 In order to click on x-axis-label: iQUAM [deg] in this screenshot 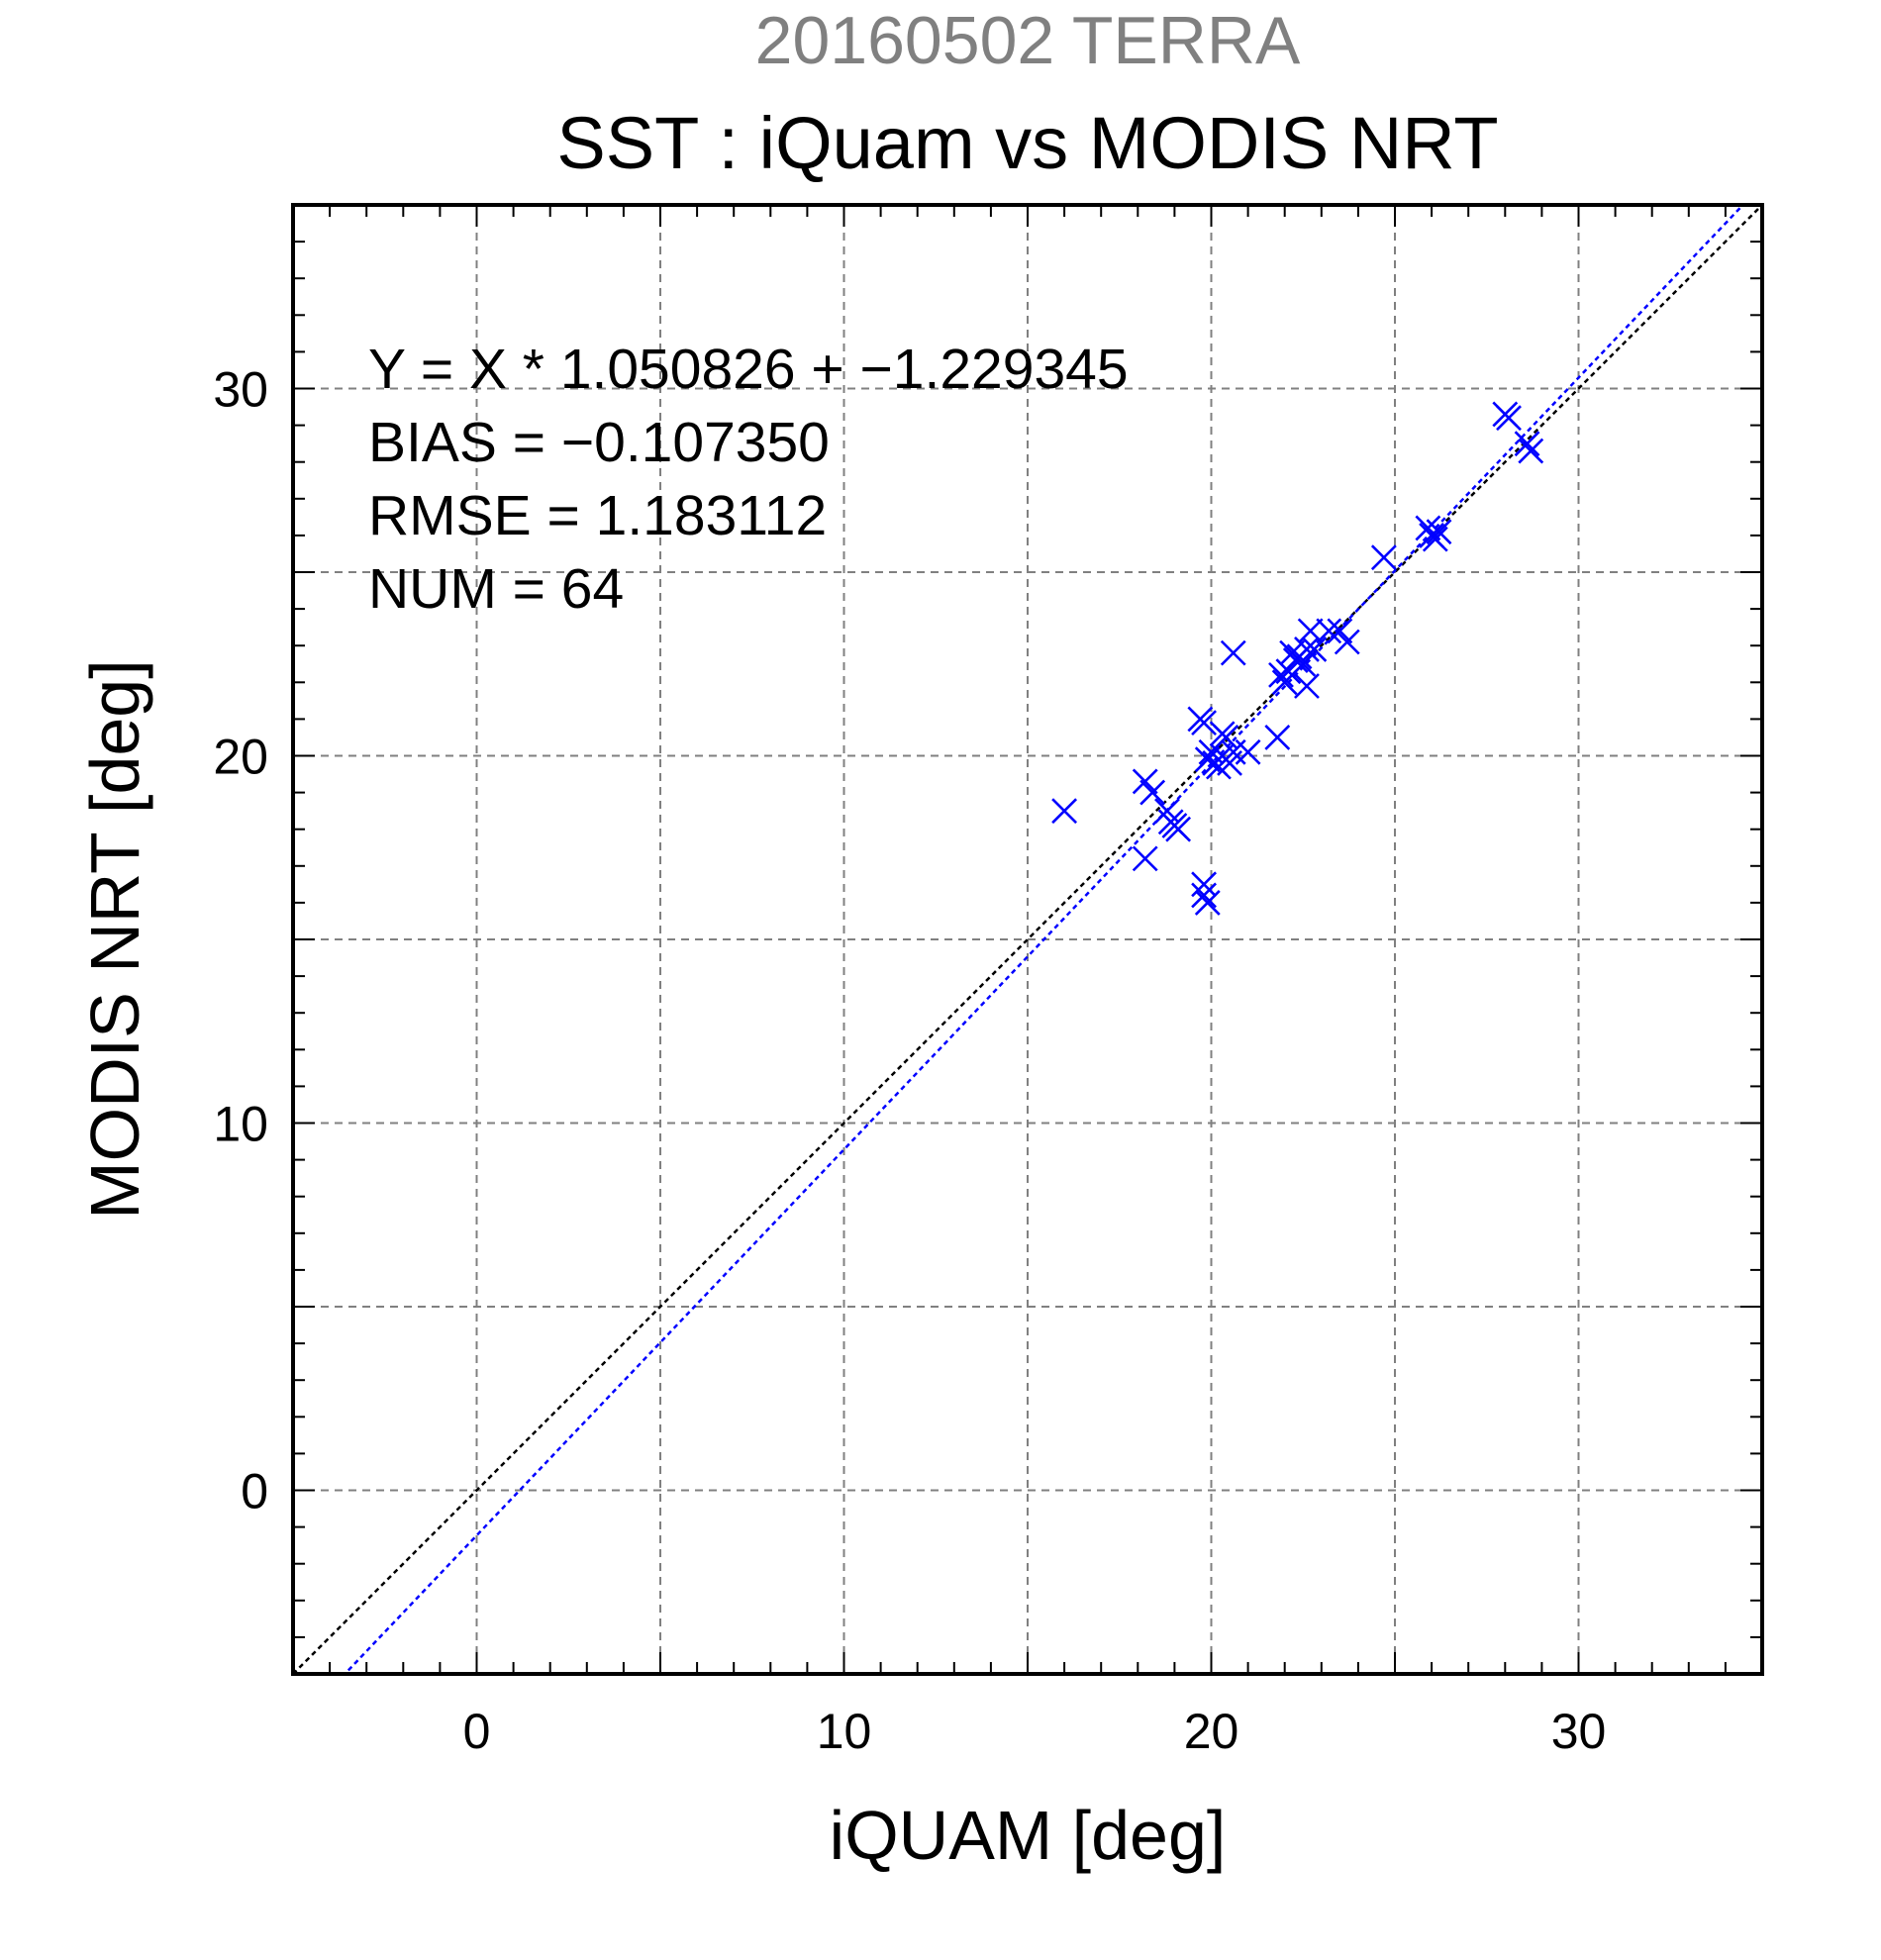, I will do `click(1028, 1835)`.